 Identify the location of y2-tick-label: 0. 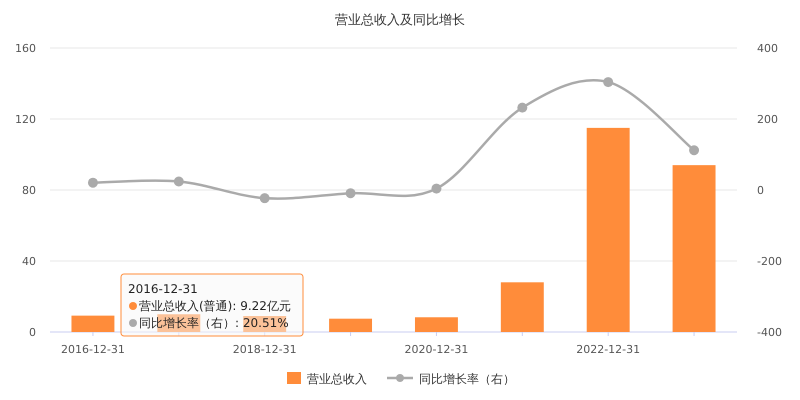
(760, 190).